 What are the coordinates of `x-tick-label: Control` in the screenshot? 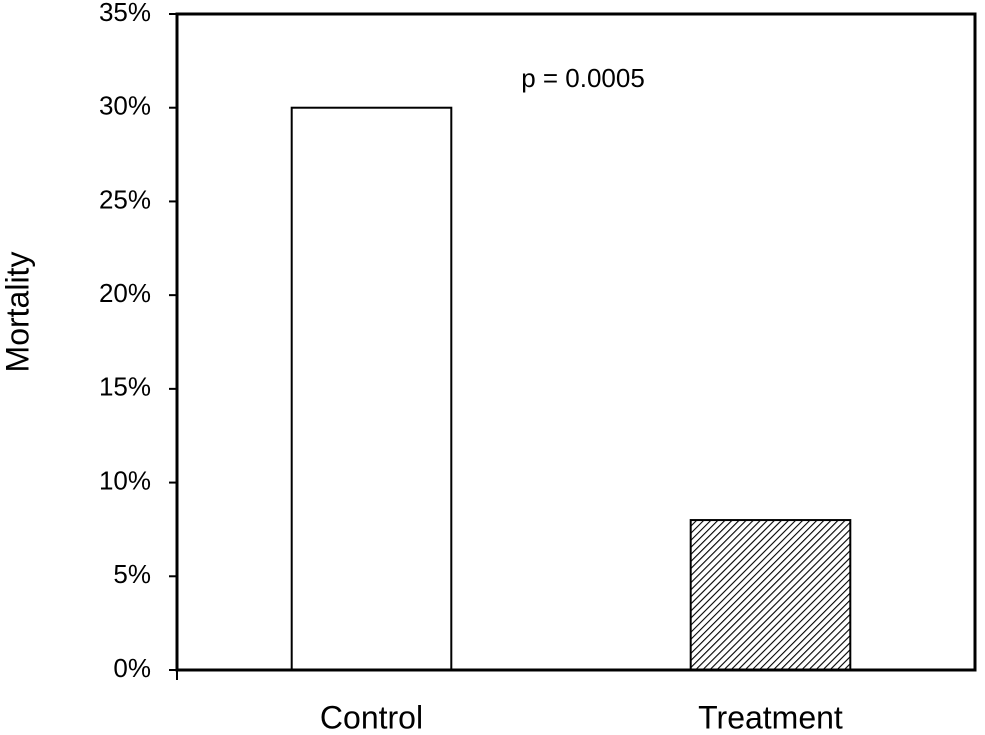 It's located at (371, 717).